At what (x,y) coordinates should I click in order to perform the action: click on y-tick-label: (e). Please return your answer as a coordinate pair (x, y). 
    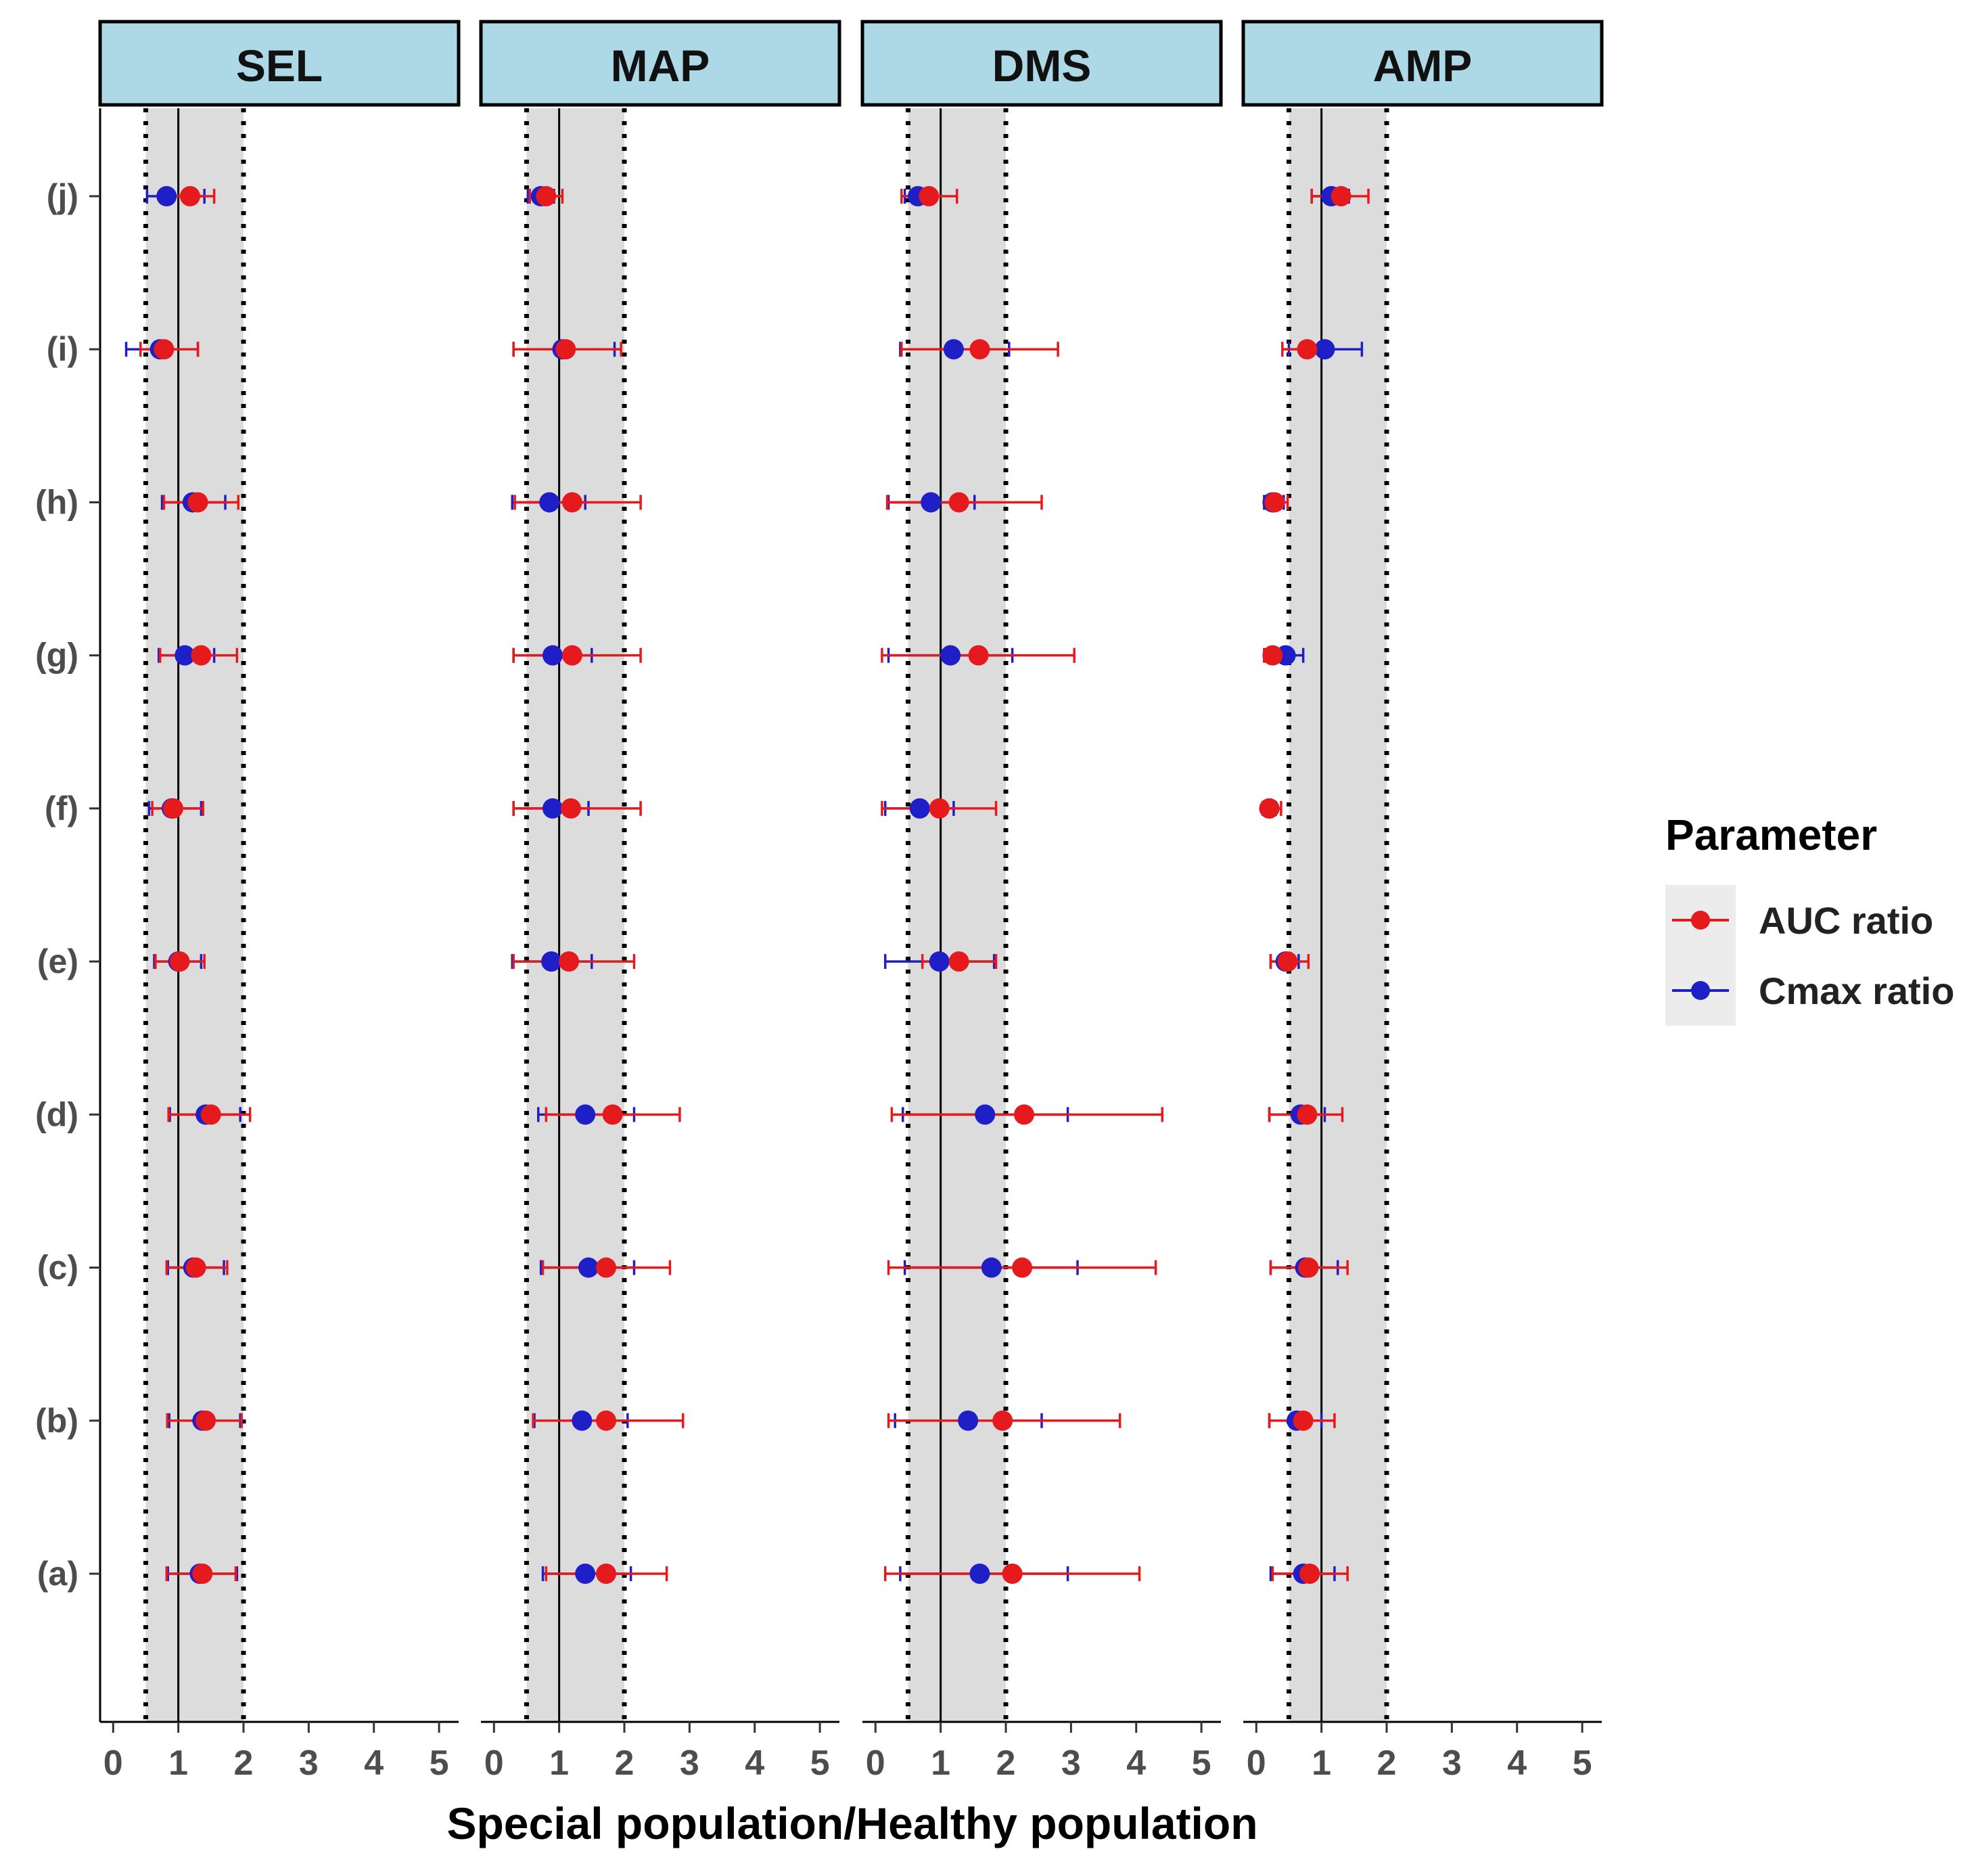
    Looking at the image, I should click on (57, 961).